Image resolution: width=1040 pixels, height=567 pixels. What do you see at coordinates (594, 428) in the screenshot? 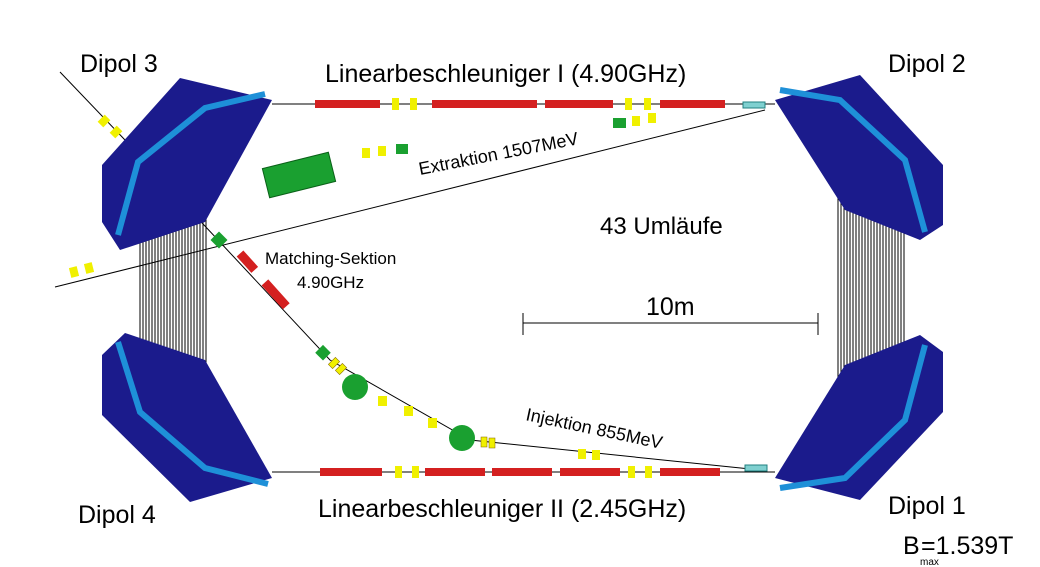
I see `injection-label: Injektion 855MeV` at bounding box center [594, 428].